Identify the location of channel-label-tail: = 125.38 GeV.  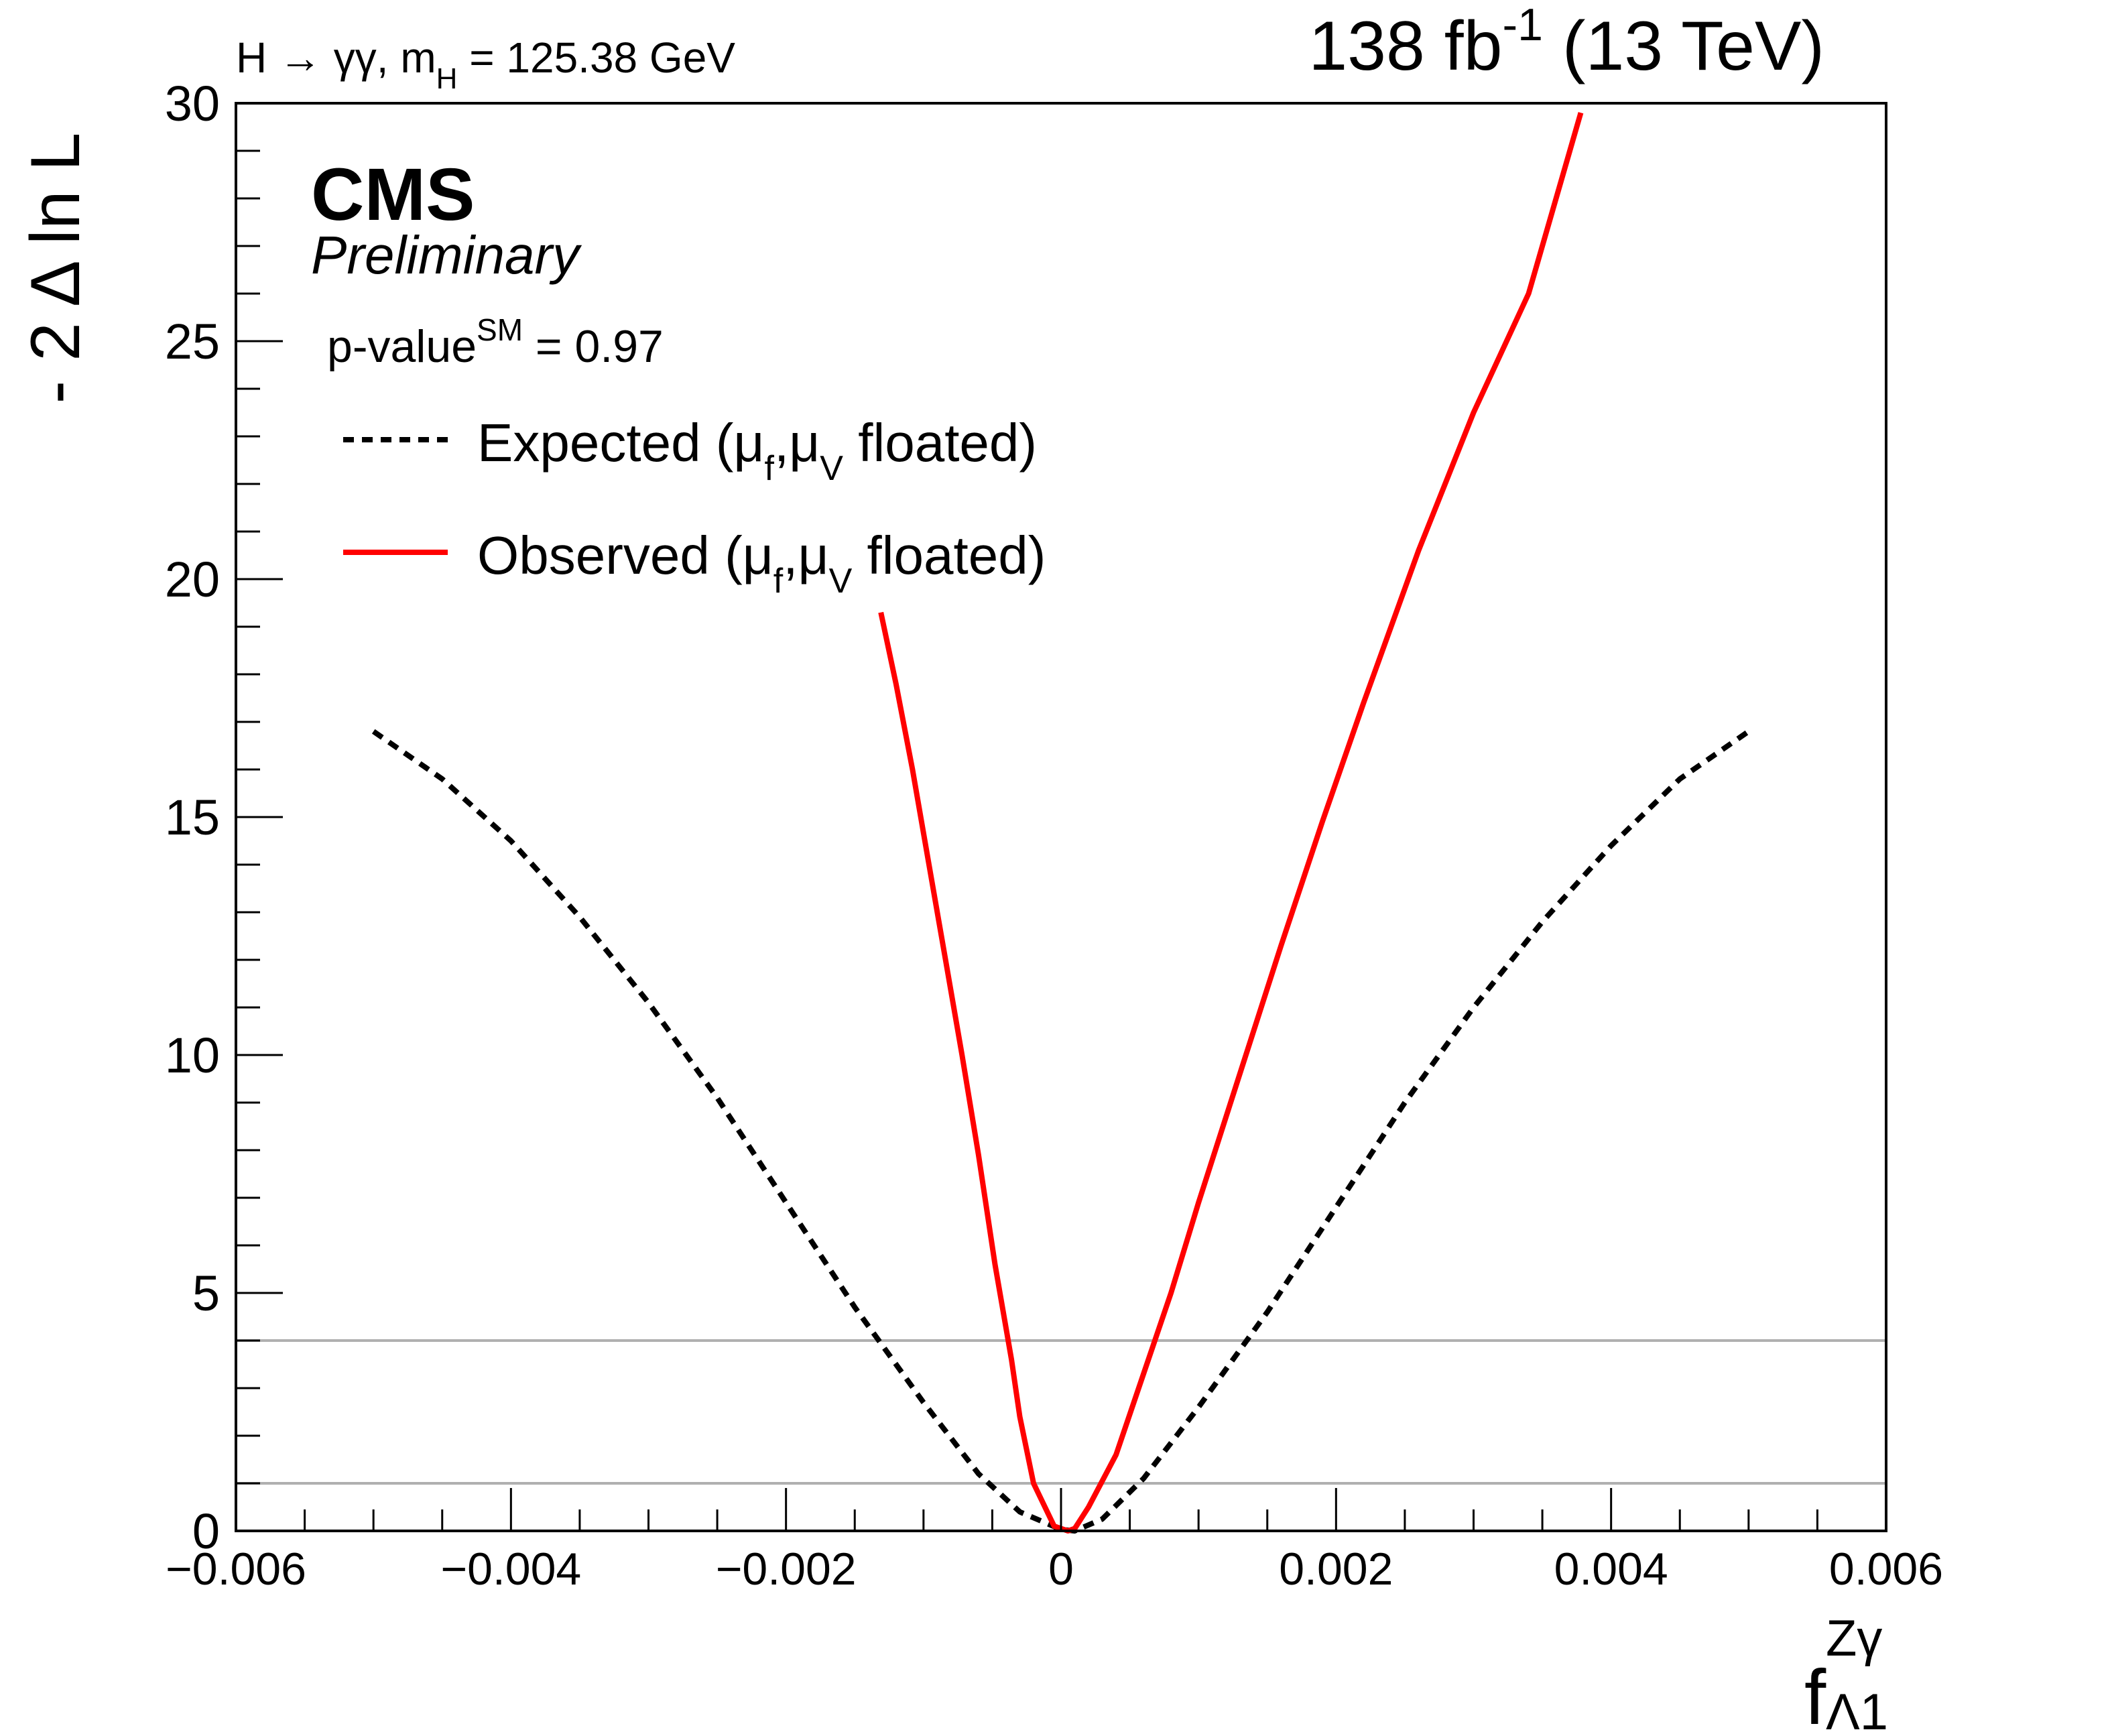
(596, 58).